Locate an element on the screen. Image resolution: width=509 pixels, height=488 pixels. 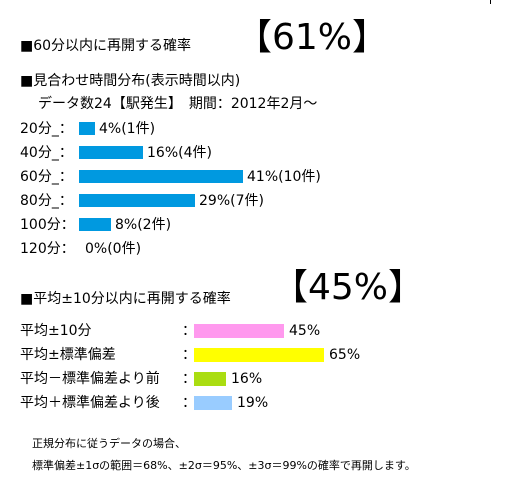
category-label: 100分： is located at coordinates (47, 225).